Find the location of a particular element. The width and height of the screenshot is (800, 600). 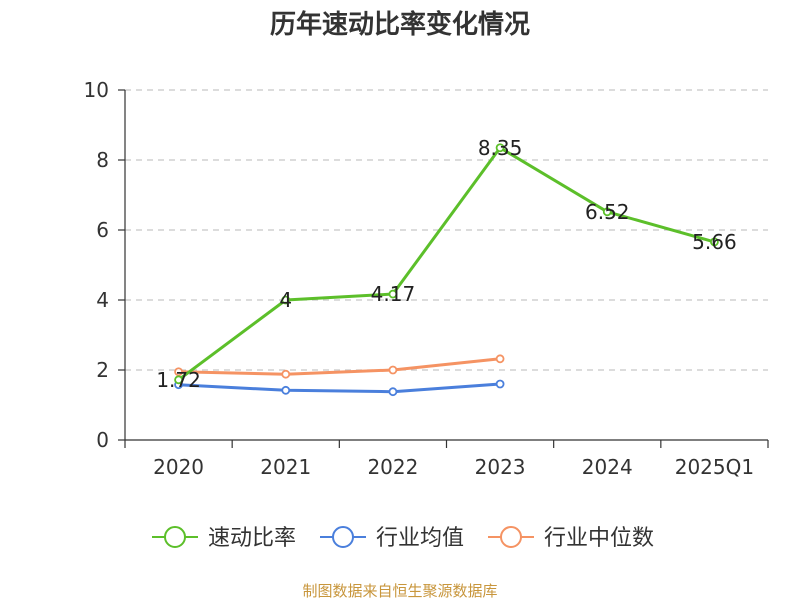

x-tick-label: 2022 is located at coordinates (392, 467).